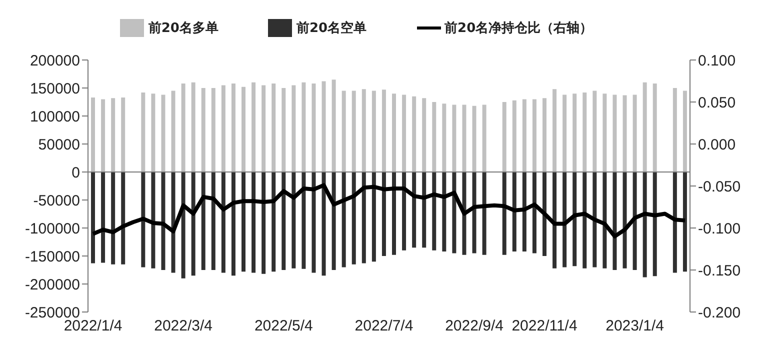  I want to click on y-tick-label: 100000, so click(55, 117).